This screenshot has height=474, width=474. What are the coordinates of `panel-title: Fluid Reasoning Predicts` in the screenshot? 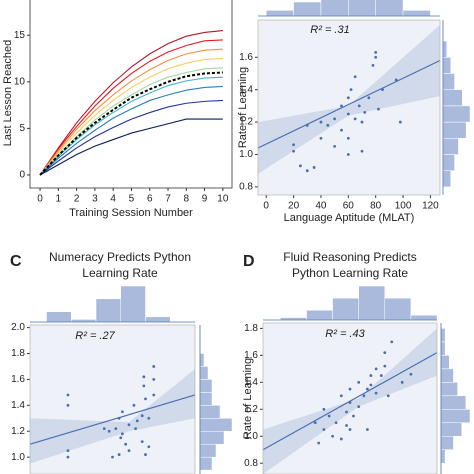 It's located at (349, 257).